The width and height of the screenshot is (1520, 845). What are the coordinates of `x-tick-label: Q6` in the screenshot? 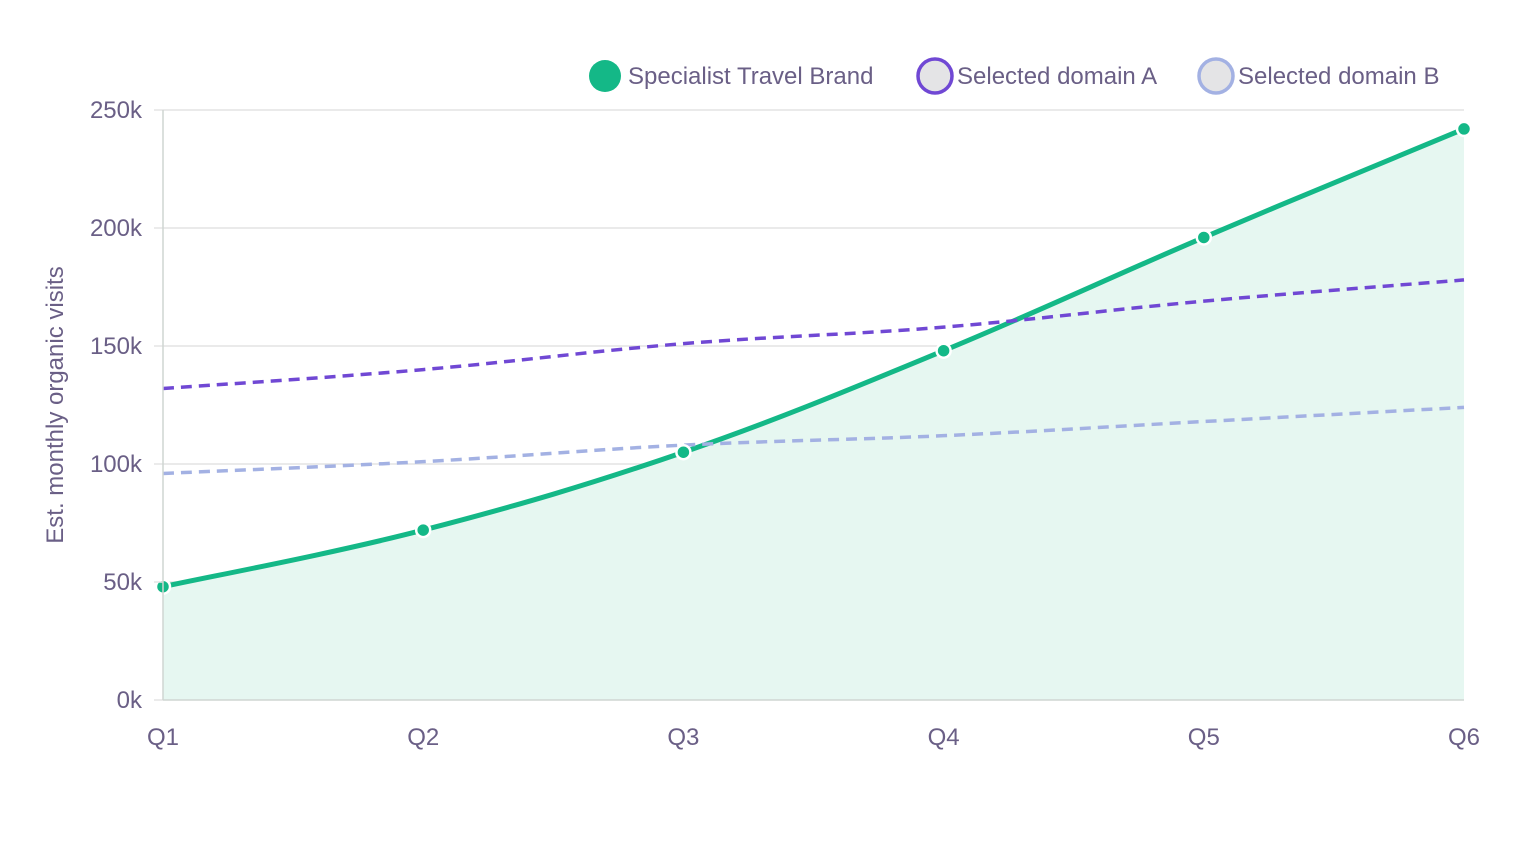 It's located at (1464, 737).